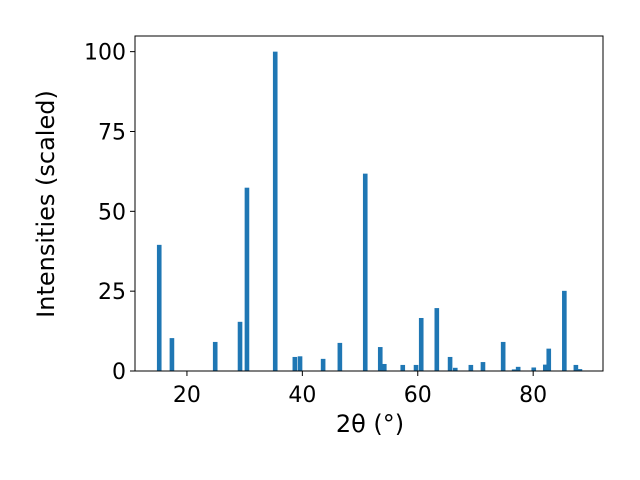 The image size is (640, 480). Describe the element at coordinates (533, 395) in the screenshot. I see `x-tick-label: 80` at that location.